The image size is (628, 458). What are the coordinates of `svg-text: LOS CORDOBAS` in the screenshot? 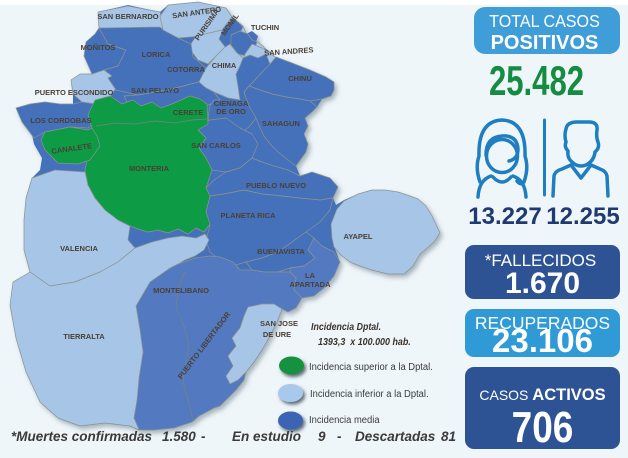 It's located at (60, 120).